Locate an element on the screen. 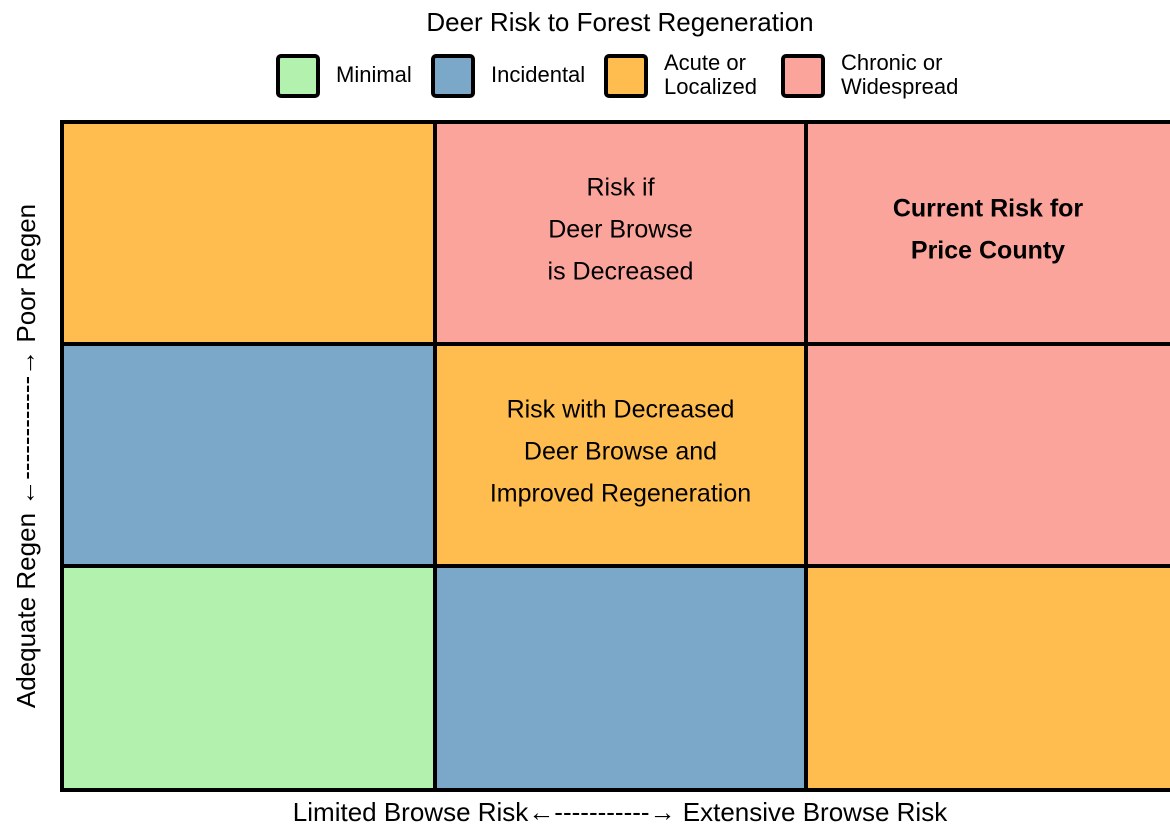  legend-label: Acute or is located at coordinates (705, 62).